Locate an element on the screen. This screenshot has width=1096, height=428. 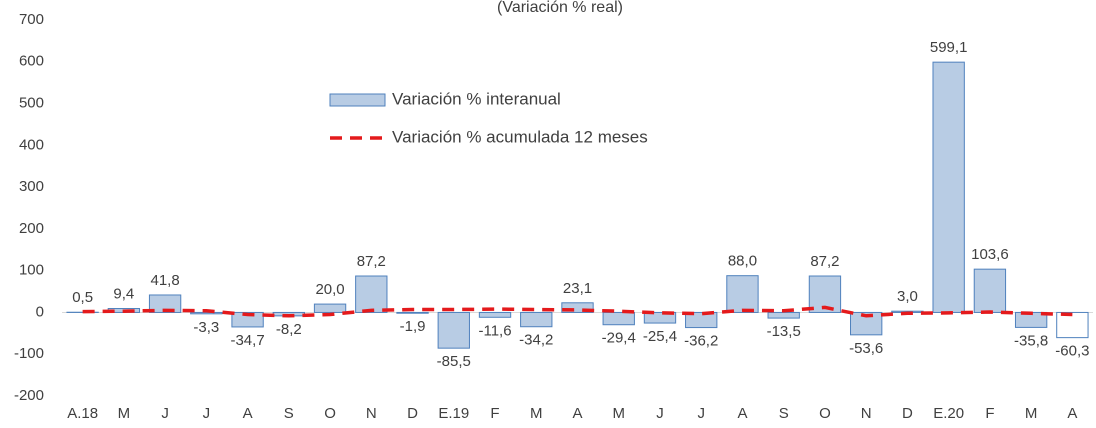
legend-label: Variación % acumulada 12 meses is located at coordinates (520, 136).